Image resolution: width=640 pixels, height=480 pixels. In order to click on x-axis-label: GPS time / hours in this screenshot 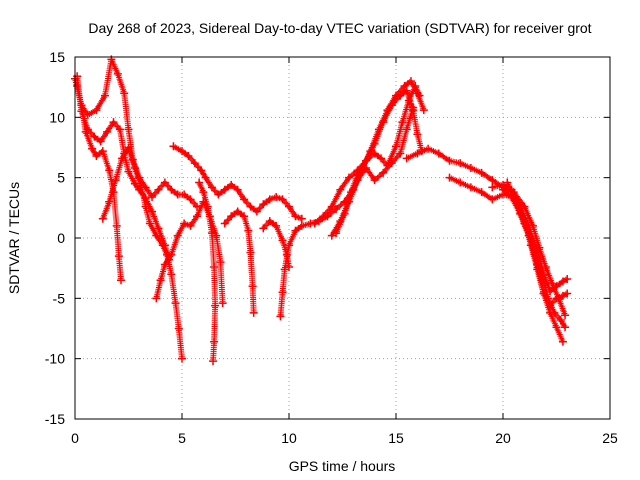, I will do `click(342, 466)`.